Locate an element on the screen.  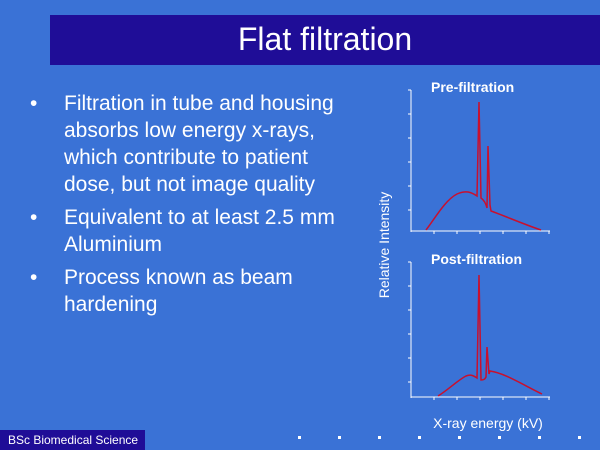
pre-filtration-curve is located at coordinates (483, 166).